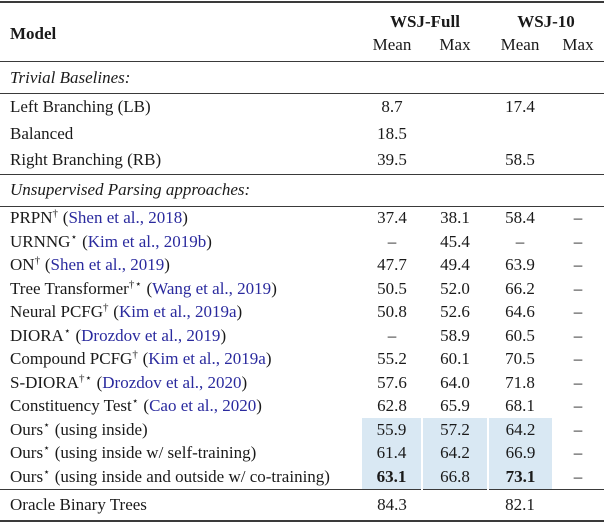 The image size is (604, 522). Describe the element at coordinates (454, 477) in the screenshot. I see `value-cell: 66.8` at that location.